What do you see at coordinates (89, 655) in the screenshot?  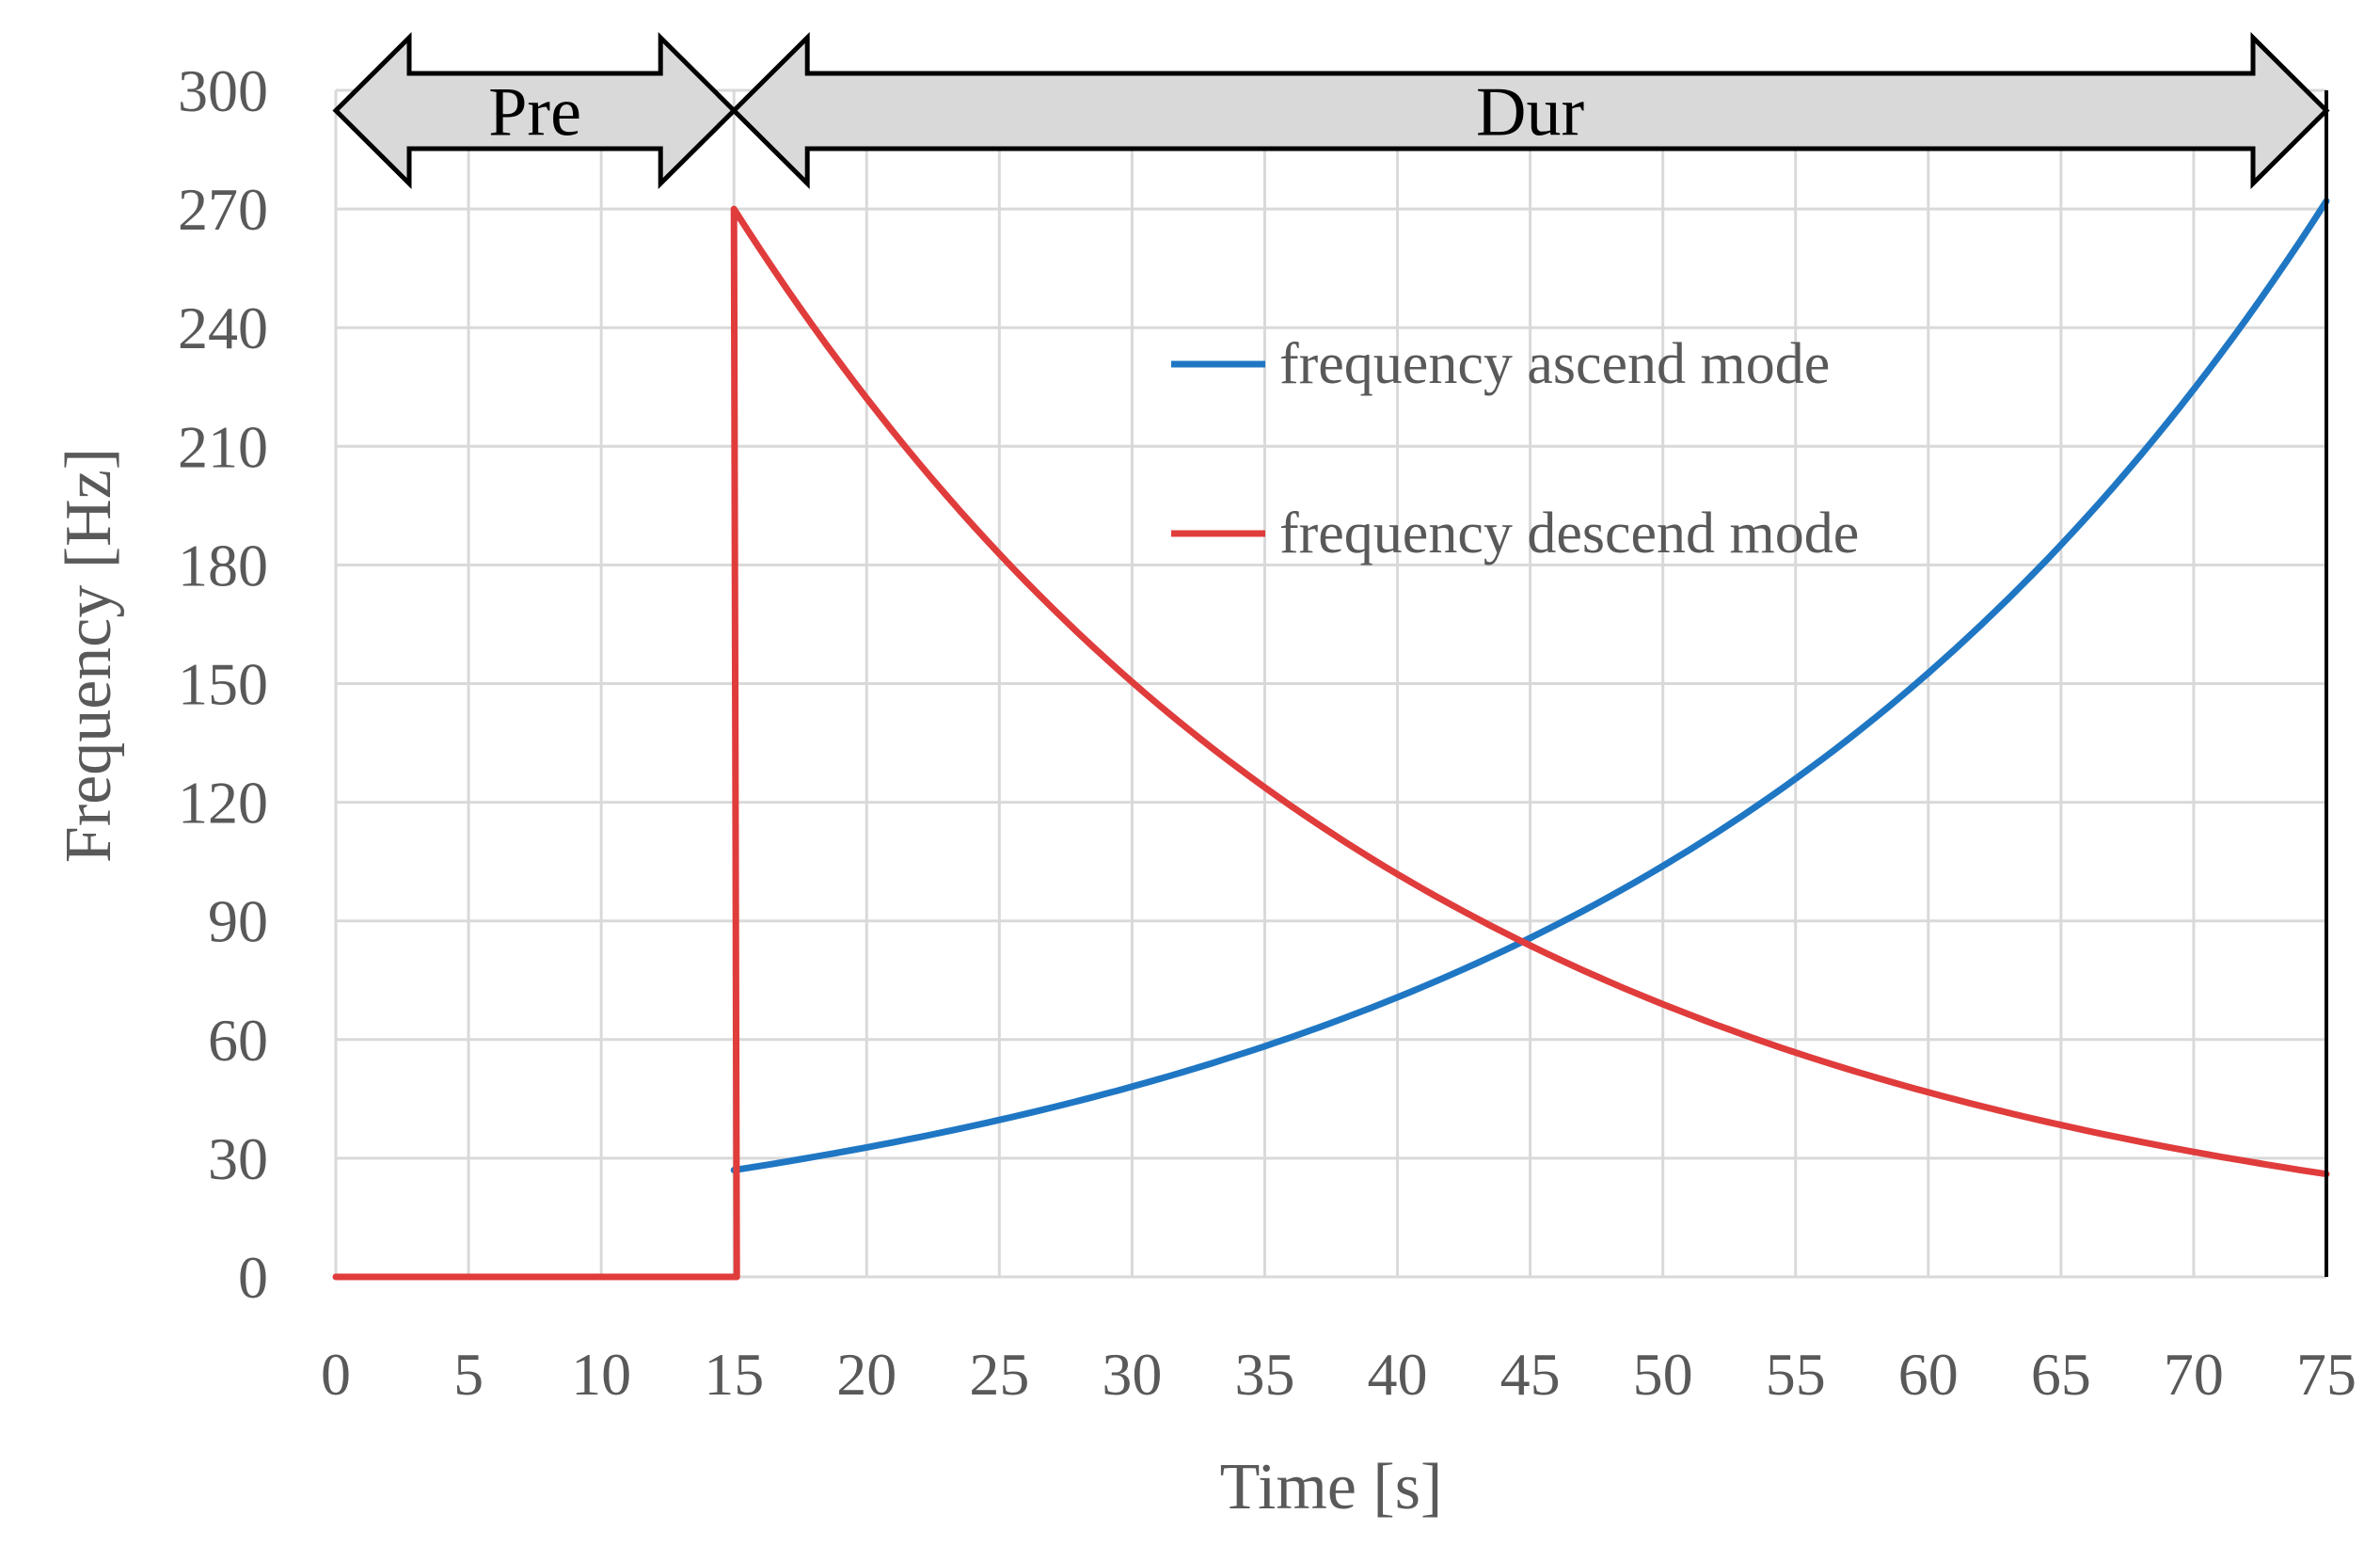 I see `y-axis-title: Frequency [Hz]` at bounding box center [89, 655].